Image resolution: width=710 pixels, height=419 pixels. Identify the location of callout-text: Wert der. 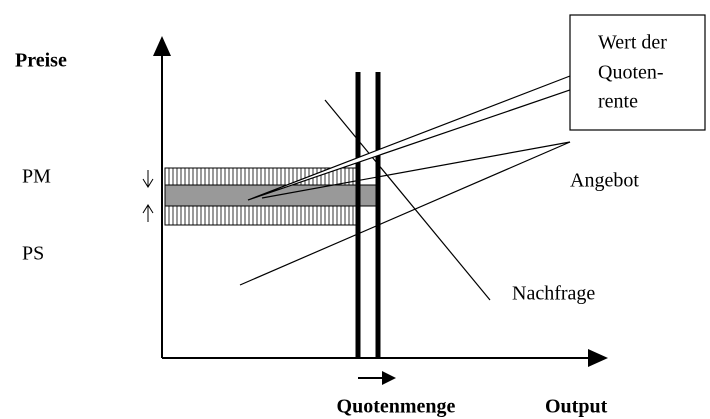
(632, 43).